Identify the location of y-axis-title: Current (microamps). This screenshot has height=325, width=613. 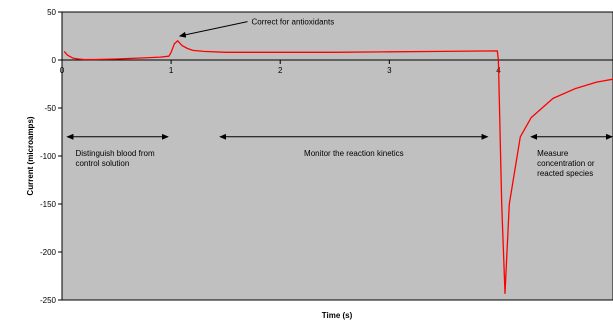
(30, 155).